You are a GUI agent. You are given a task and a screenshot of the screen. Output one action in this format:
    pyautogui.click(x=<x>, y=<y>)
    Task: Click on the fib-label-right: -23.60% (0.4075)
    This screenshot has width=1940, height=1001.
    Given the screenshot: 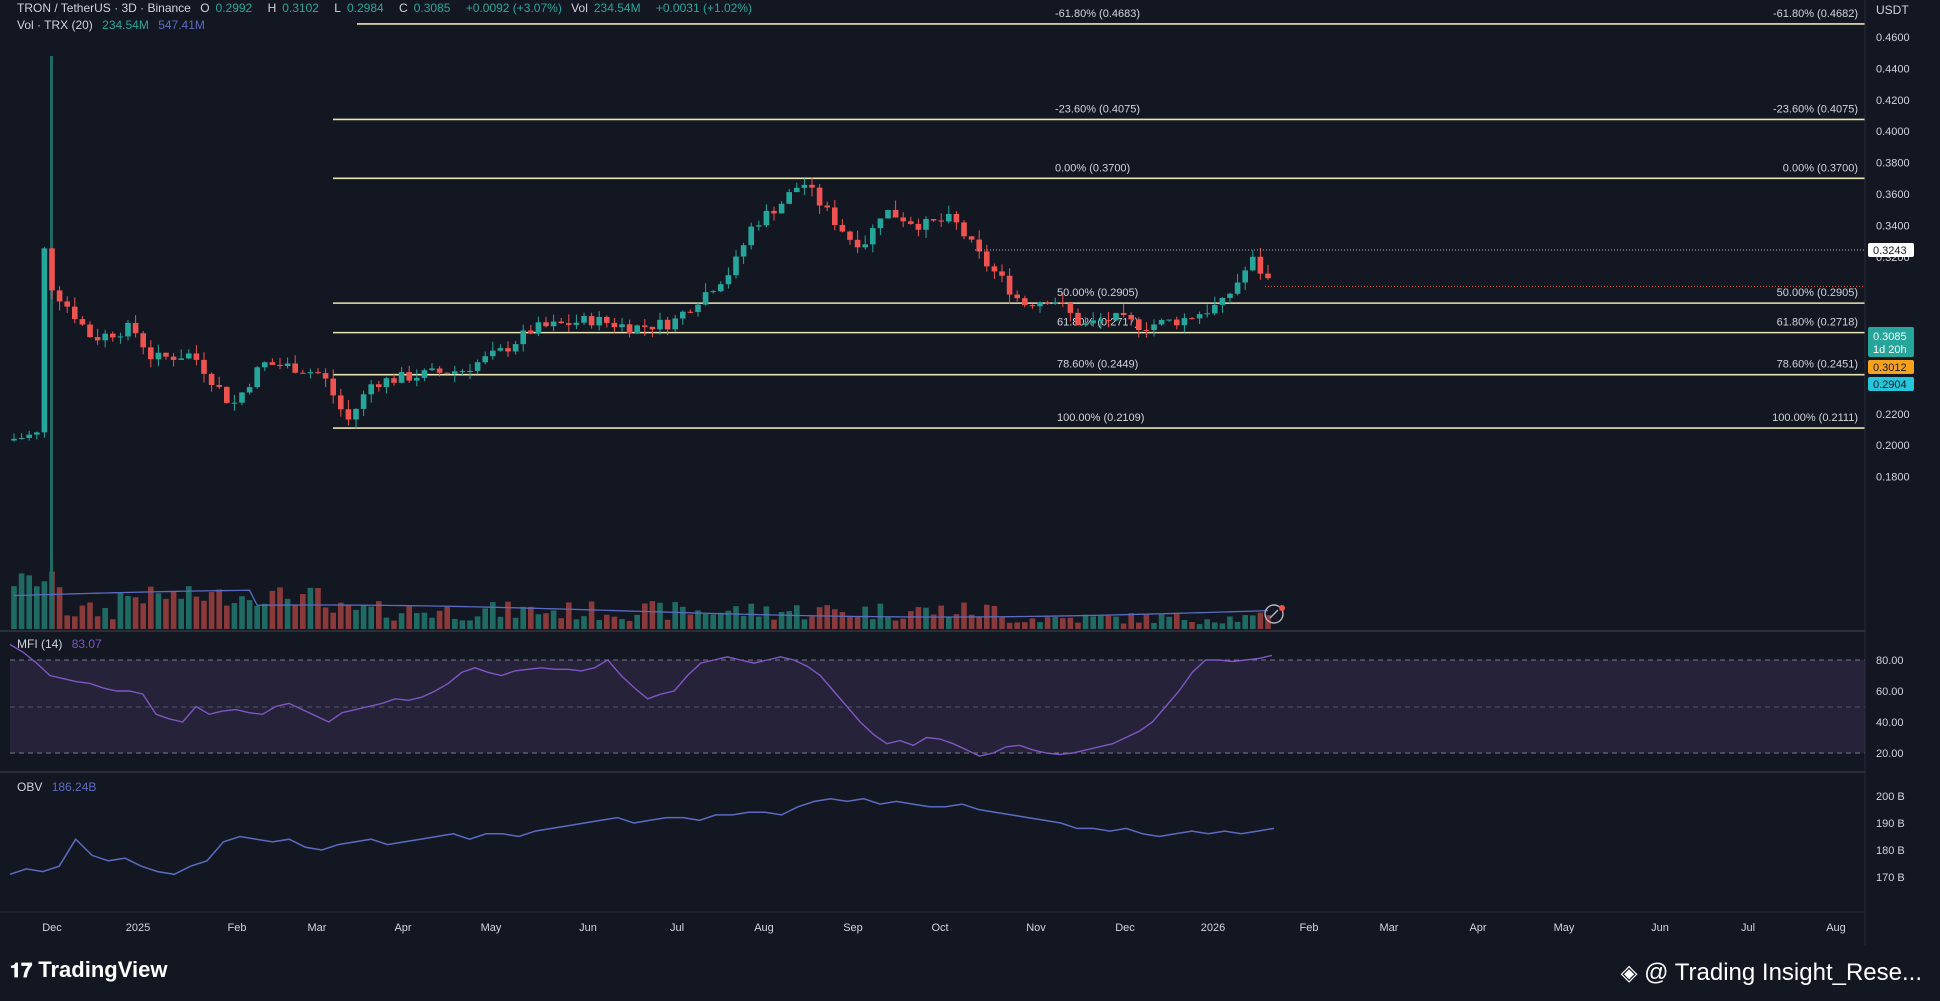 What is the action you would take?
    pyautogui.click(x=1815, y=109)
    